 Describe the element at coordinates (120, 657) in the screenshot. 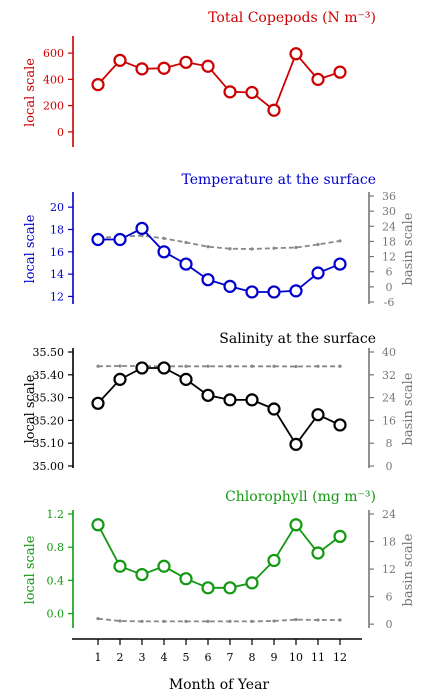

I see `x-tick-label: 2` at that location.